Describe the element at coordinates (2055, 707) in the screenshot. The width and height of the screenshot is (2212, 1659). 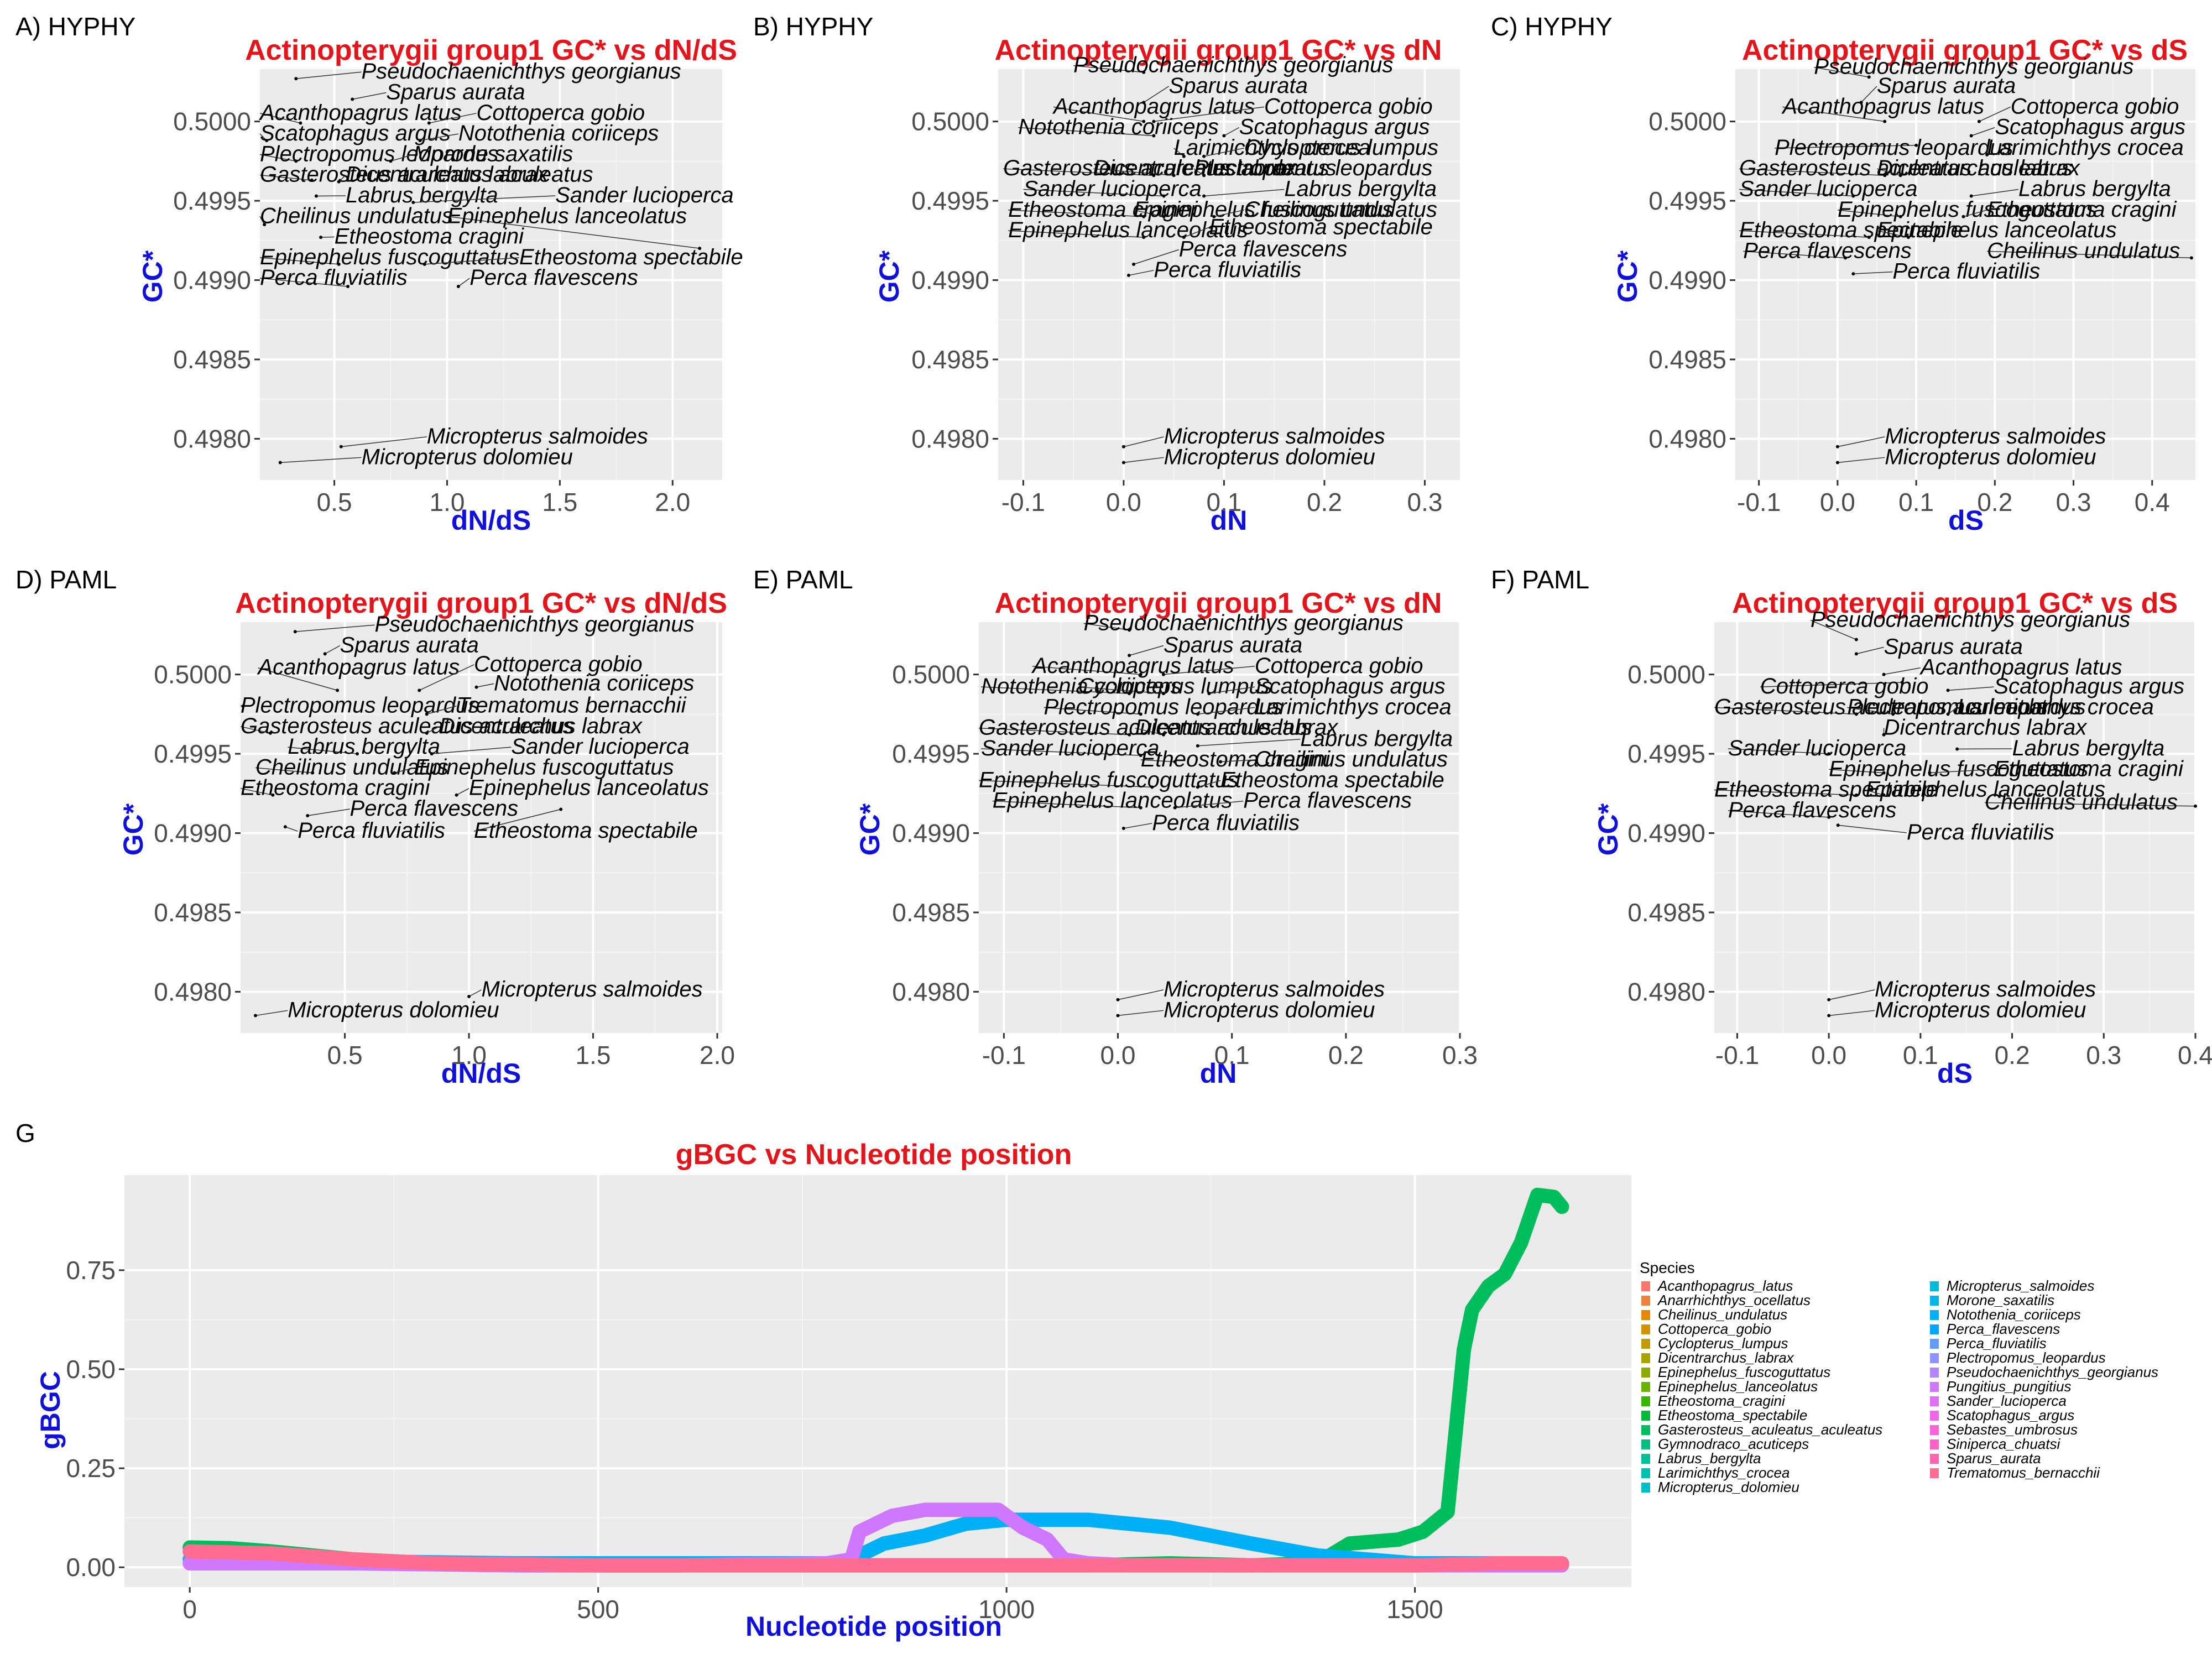
I see `data-point-label: Larimichthys crocea` at that location.